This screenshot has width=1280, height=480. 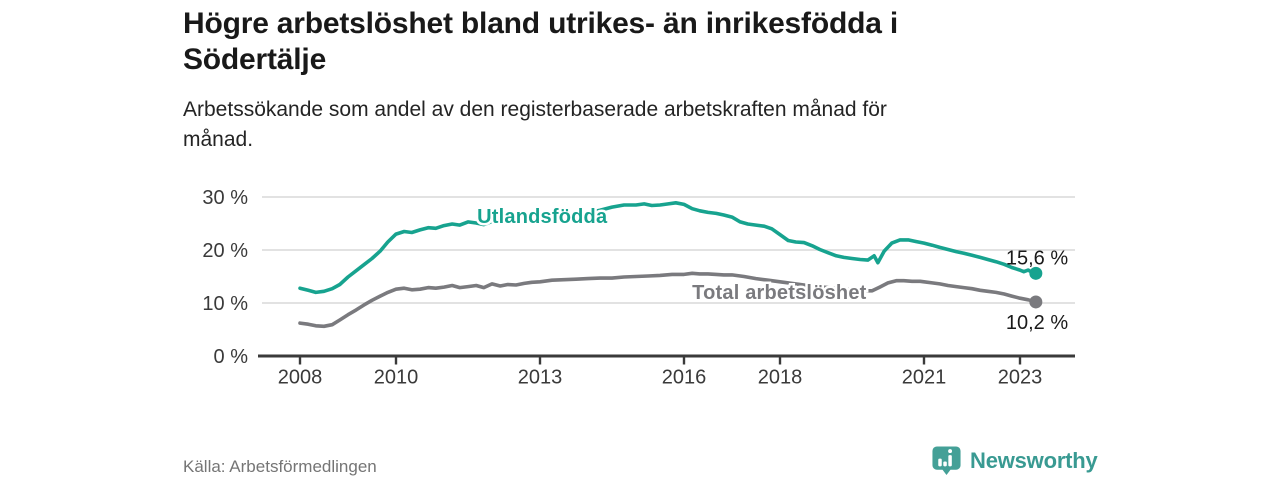 What do you see at coordinates (1037, 323) in the screenshot?
I see `end-value-label-total: 10,2 %` at bounding box center [1037, 323].